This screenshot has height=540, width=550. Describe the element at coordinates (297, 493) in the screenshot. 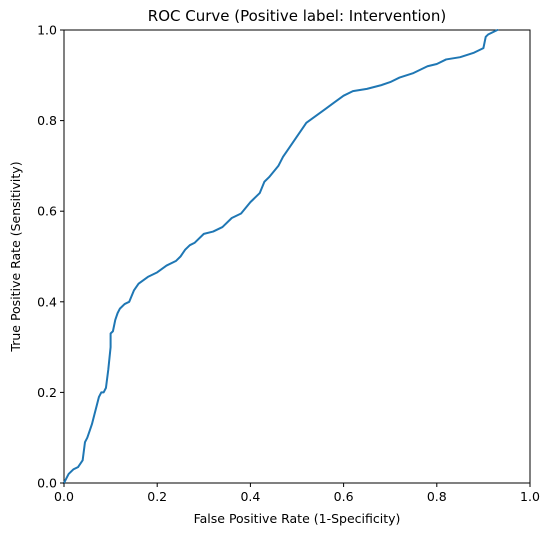

I see `x-axis: 0.0 0.2 0.4 0.6 0.8 1.0` at that location.